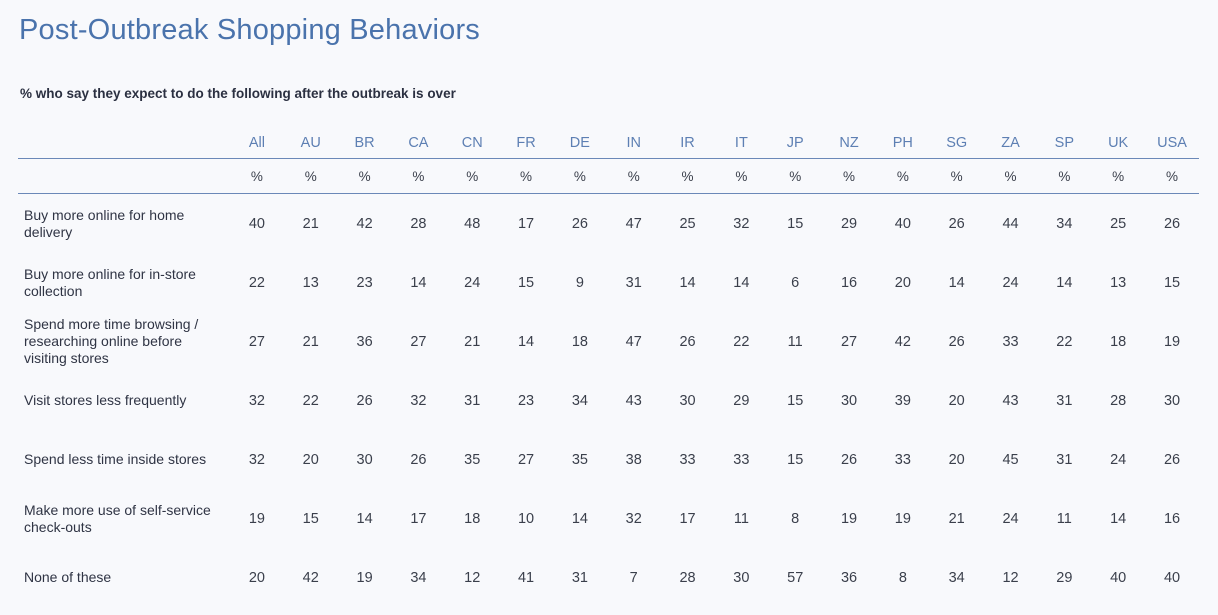  I want to click on value-cell-sp: 31, so click(1064, 400).